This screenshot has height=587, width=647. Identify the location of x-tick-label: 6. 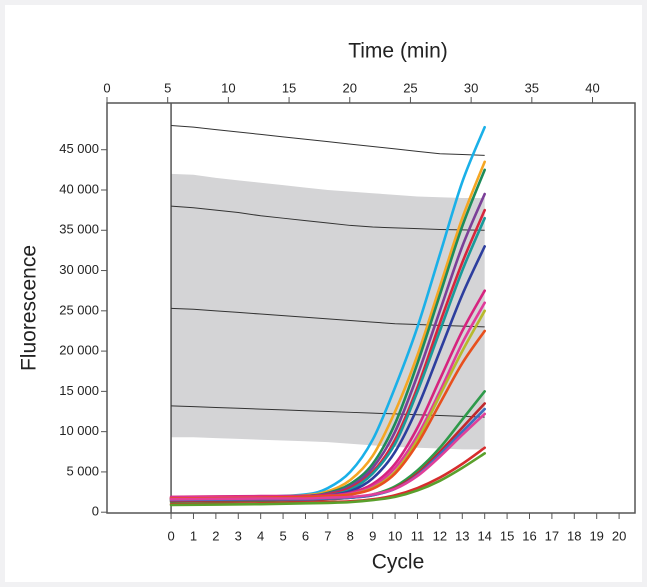
(305, 535).